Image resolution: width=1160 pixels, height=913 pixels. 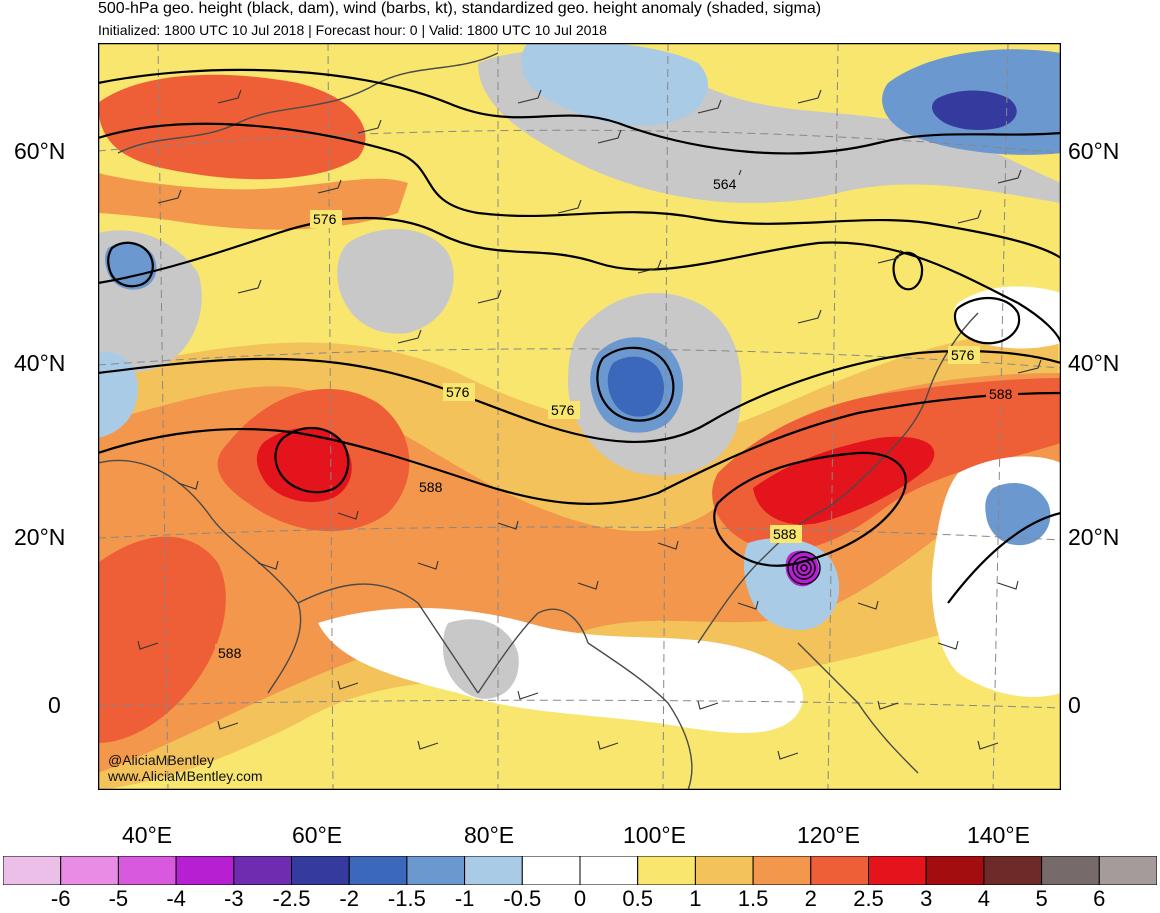 I want to click on colorbar-label: 4, so click(x=984, y=898).